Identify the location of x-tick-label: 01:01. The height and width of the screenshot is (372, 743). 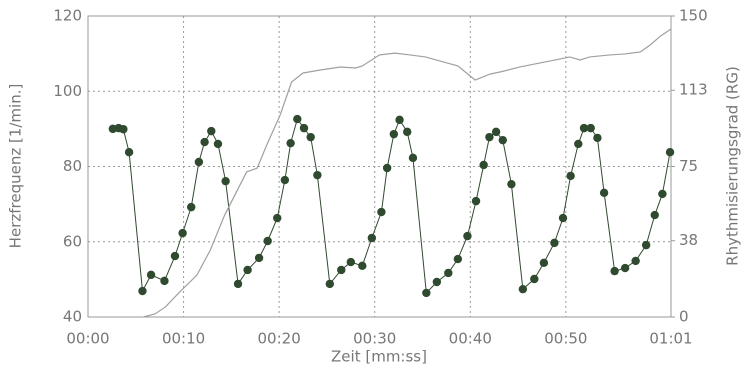
(670, 339).